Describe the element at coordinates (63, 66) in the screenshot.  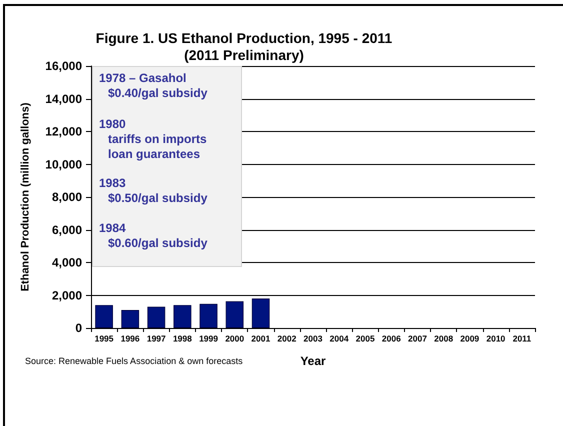
I see `y-tick-label: 16,000` at that location.